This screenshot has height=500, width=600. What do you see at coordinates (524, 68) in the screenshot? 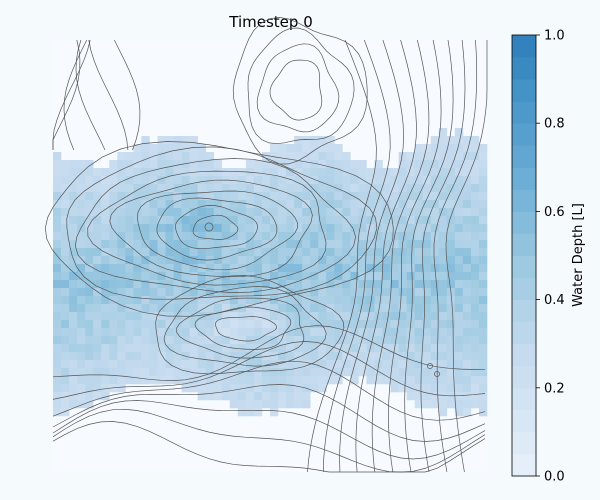
I see `colorbar-bin` at bounding box center [524, 68].